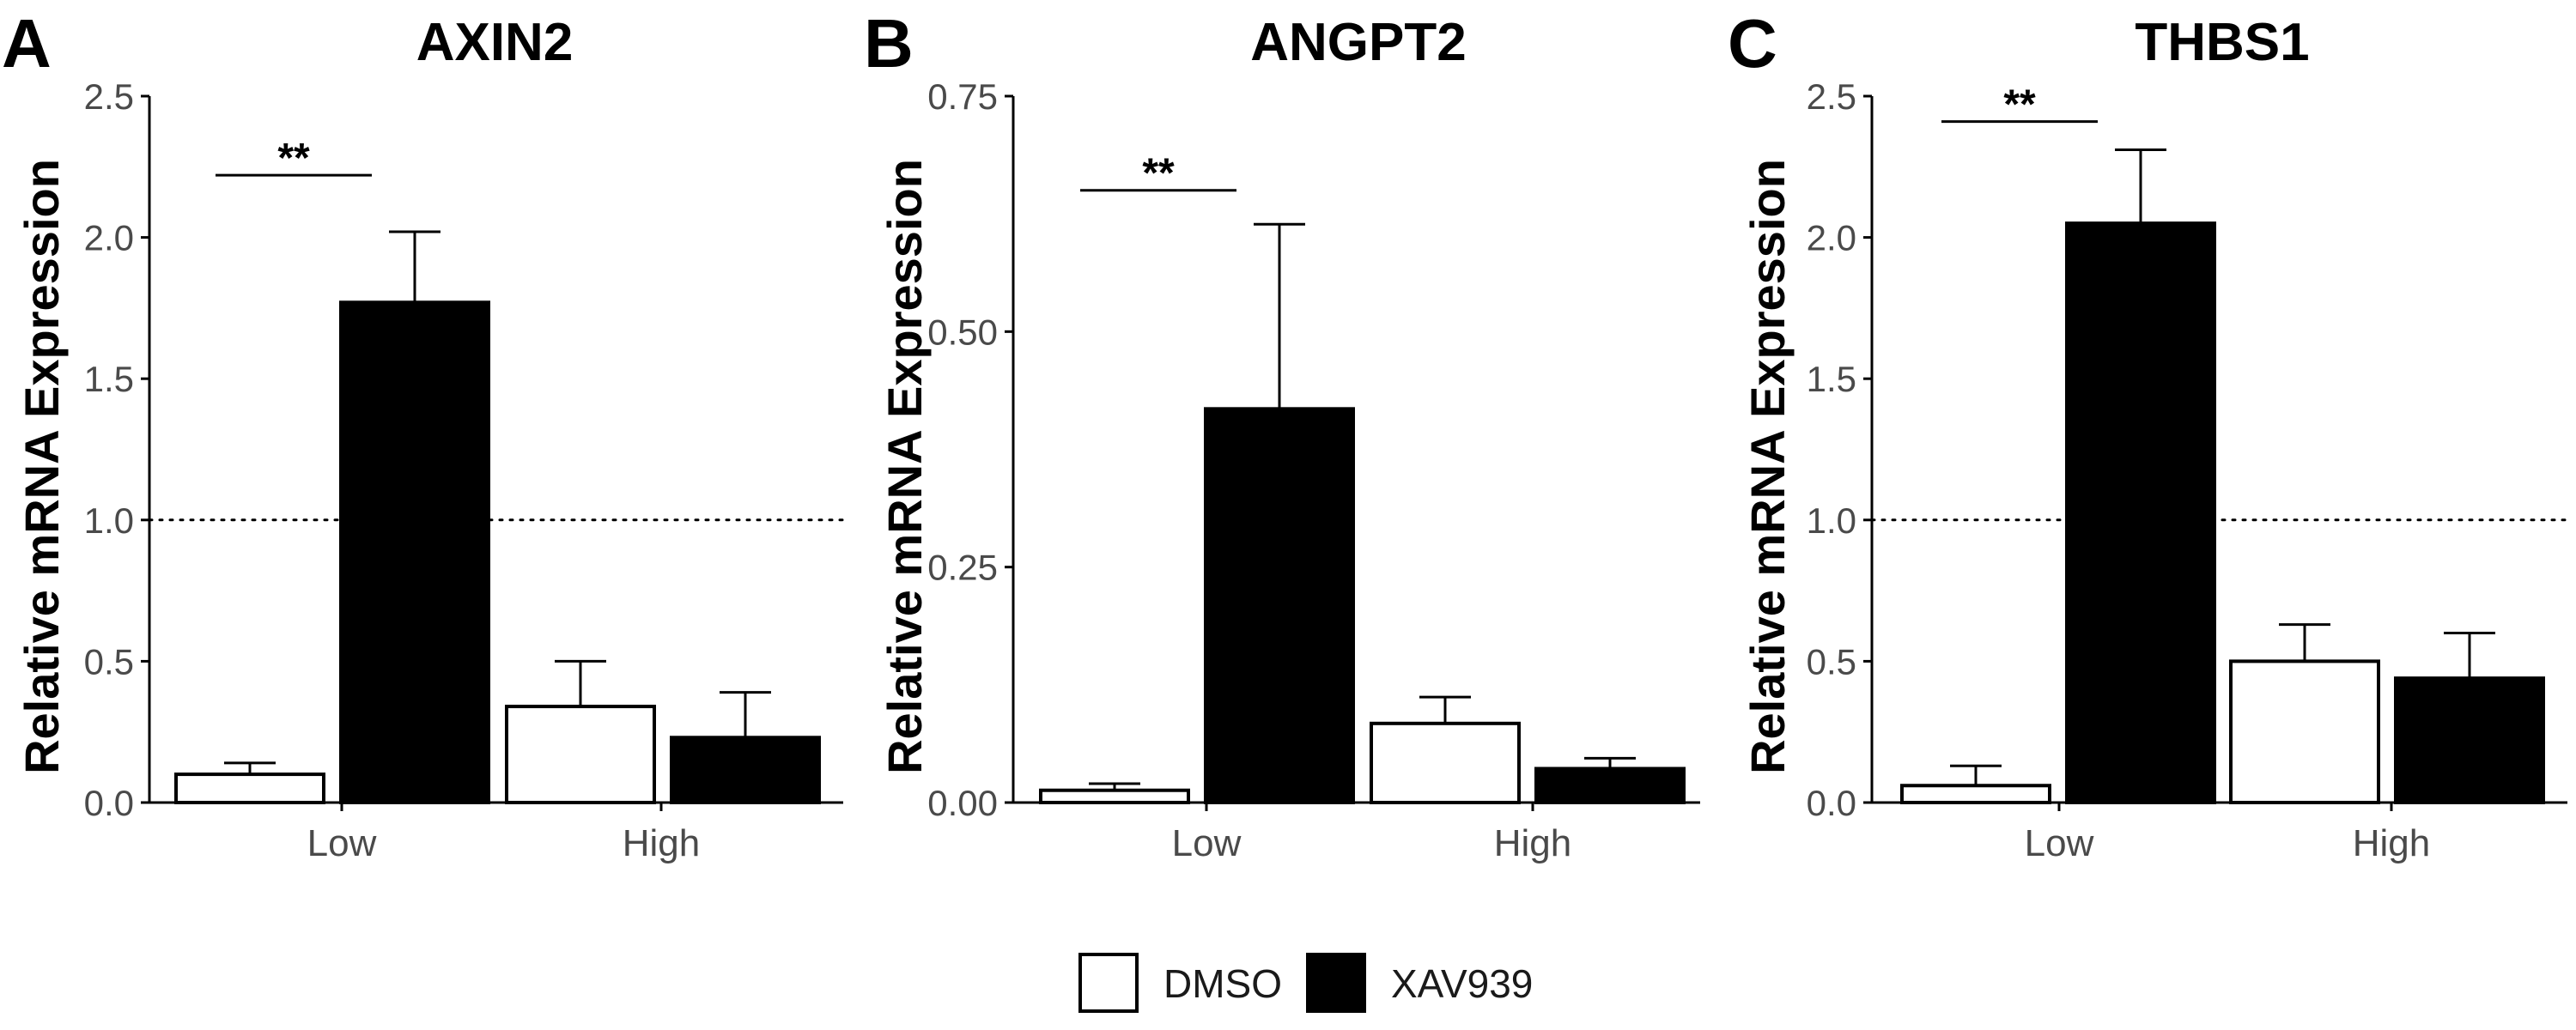 The width and height of the screenshot is (2576, 1030). I want to click on panel-title: AXIN2, so click(495, 42).